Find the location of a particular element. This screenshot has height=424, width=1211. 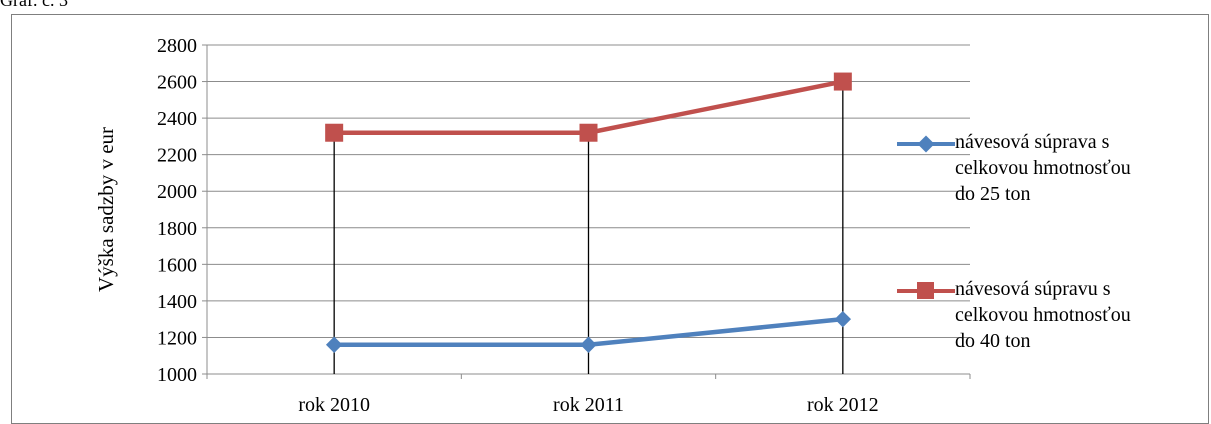

y-tick-label: 1800 is located at coordinates (177, 229).